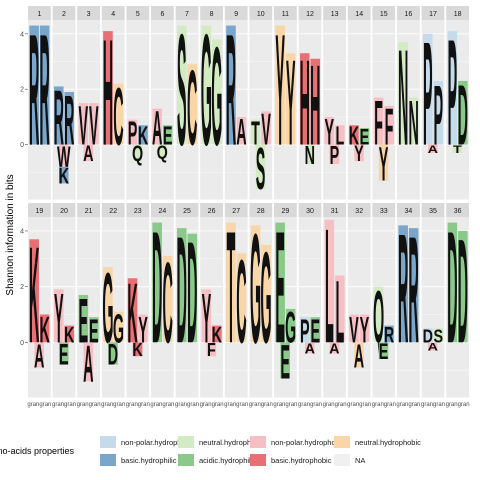 The height and width of the screenshot is (480, 480). I want to click on logo-position-17: 17P PA, so click(433, 103).